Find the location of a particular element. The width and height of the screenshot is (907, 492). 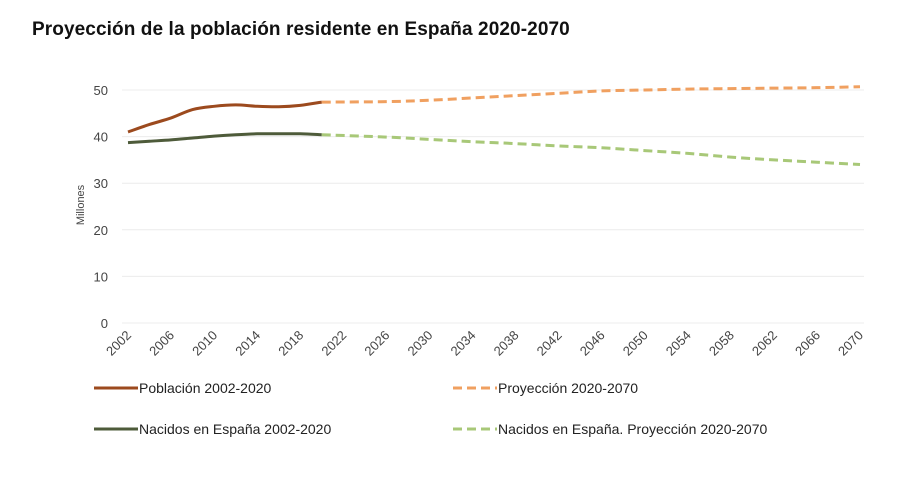

legend-swatch-proyeccion is located at coordinates (475, 388).